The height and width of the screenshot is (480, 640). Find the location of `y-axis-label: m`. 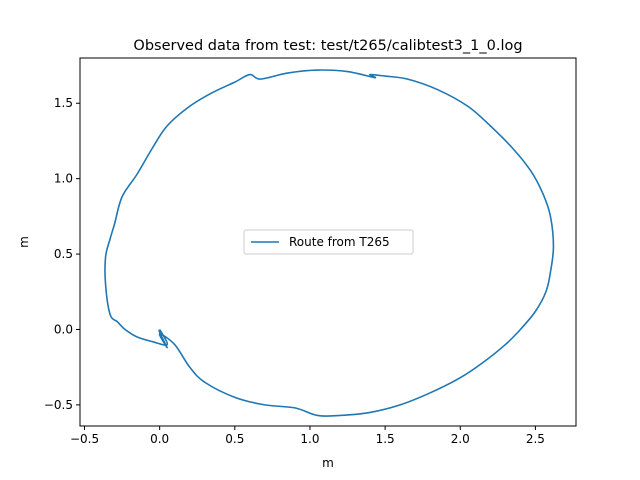

y-axis-label: m is located at coordinates (24, 242).